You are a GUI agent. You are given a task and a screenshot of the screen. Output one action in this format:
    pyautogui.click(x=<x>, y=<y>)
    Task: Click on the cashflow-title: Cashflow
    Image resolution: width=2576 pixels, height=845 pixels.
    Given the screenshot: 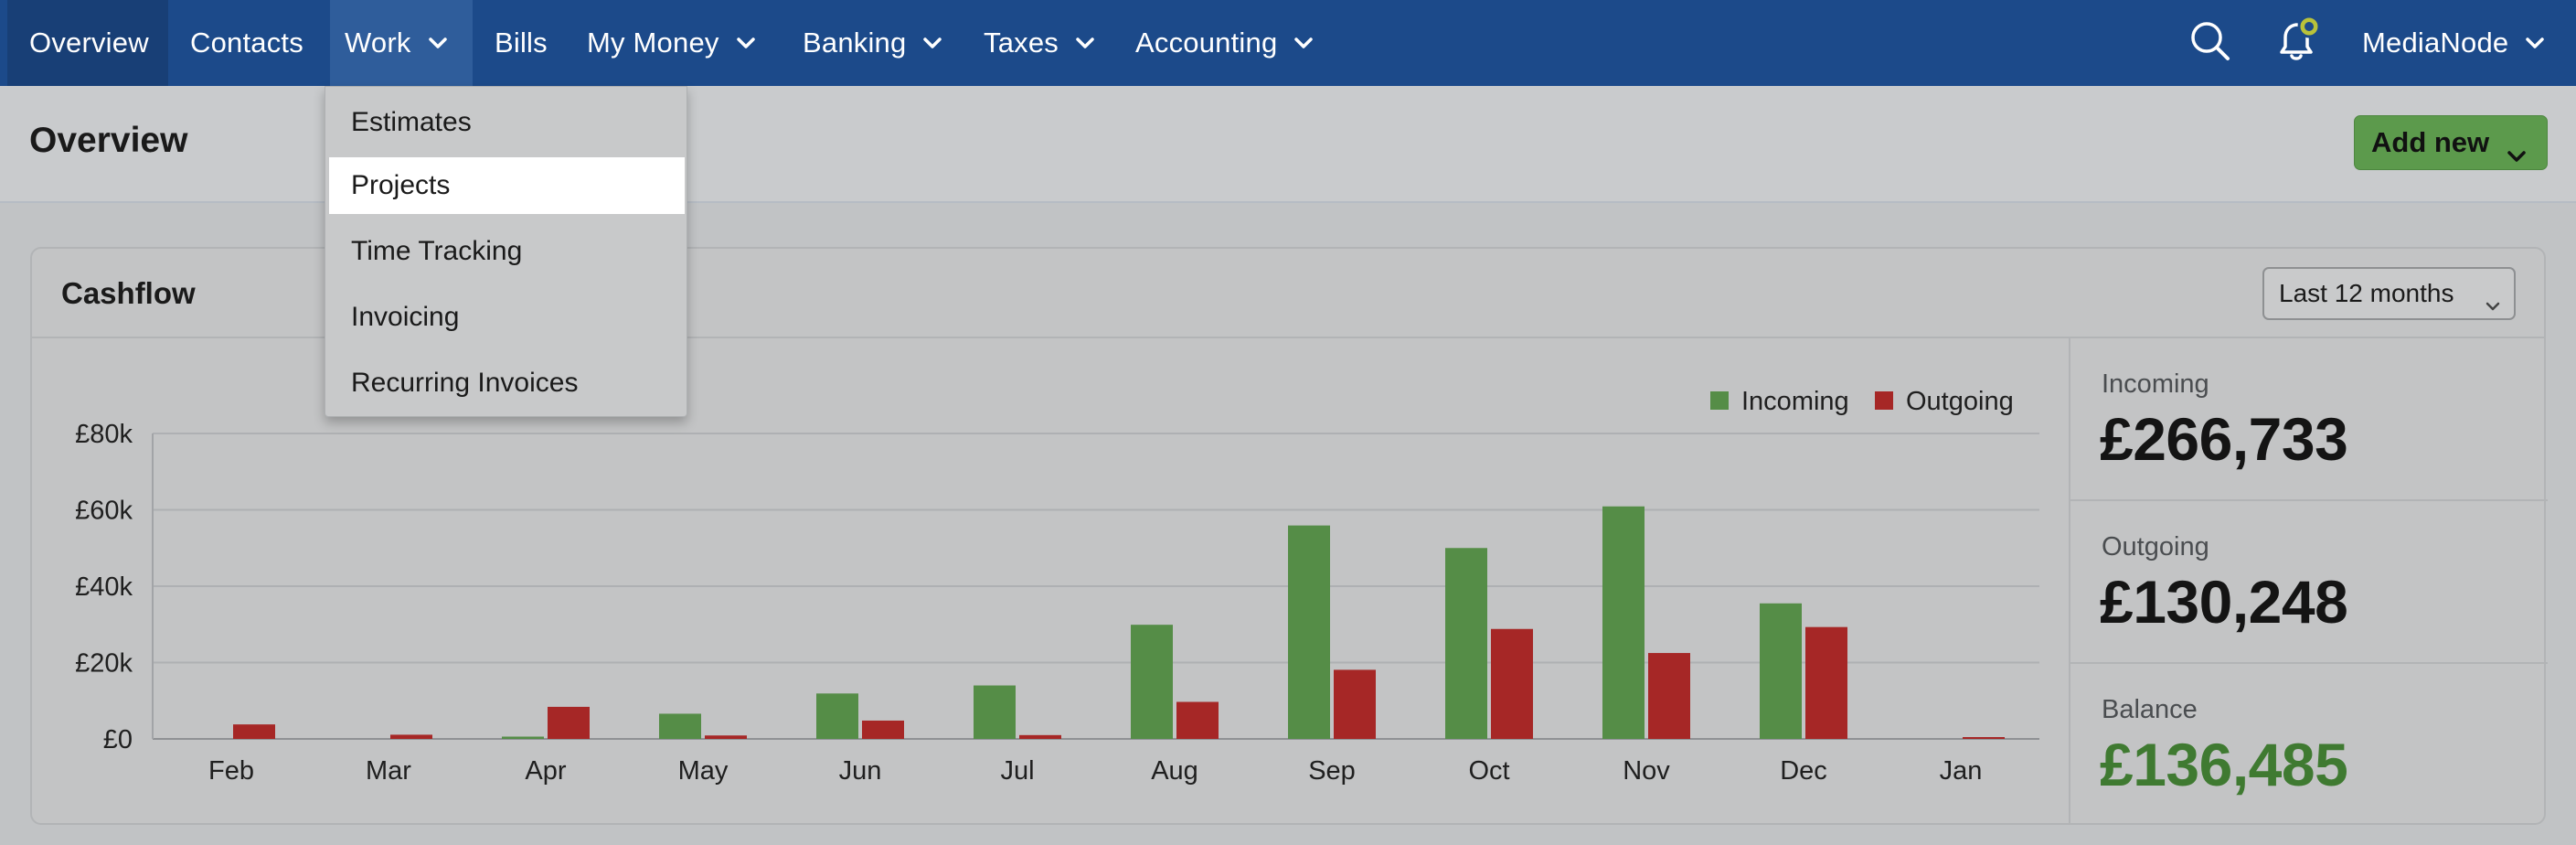 What is the action you would take?
    pyautogui.click(x=128, y=293)
    